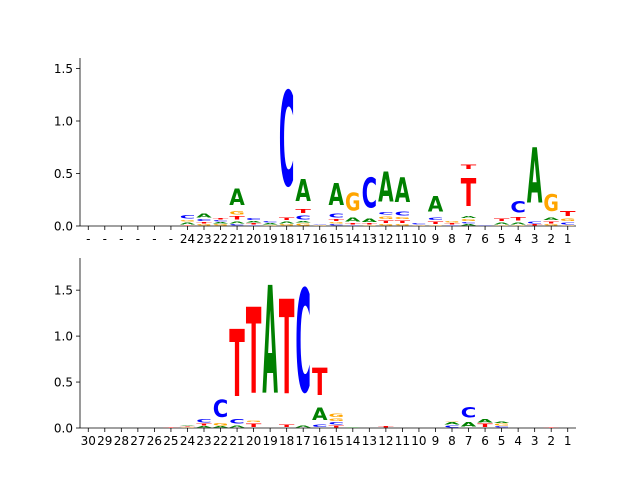 This screenshot has height=480, width=640. I want to click on x-tick-label: 5, so click(502, 441).